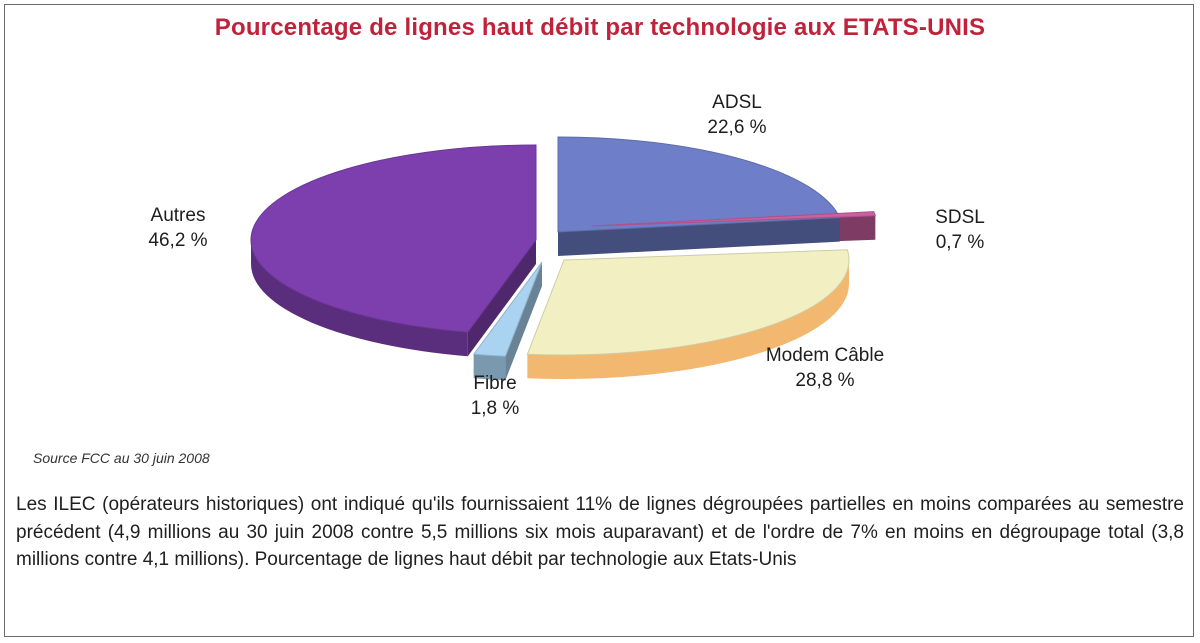  Describe the element at coordinates (737, 127) in the screenshot. I see `slice-value: 22,6 %` at that location.